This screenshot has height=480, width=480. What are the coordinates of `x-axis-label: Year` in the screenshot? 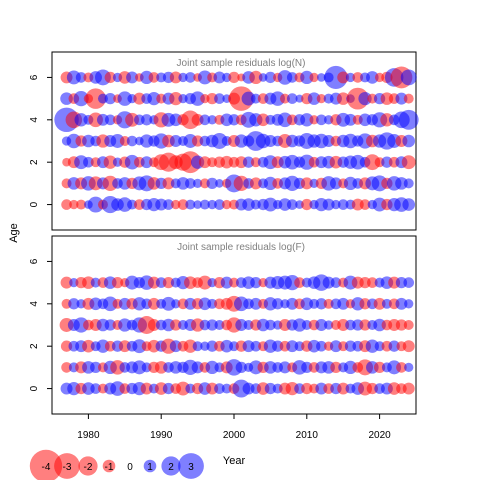 It's located at (234, 461).